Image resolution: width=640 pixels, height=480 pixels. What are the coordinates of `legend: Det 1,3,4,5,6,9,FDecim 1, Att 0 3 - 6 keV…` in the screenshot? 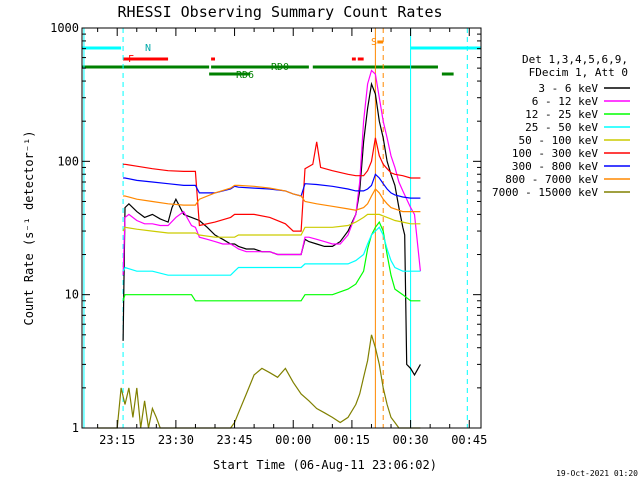 It's located at (561, 126).